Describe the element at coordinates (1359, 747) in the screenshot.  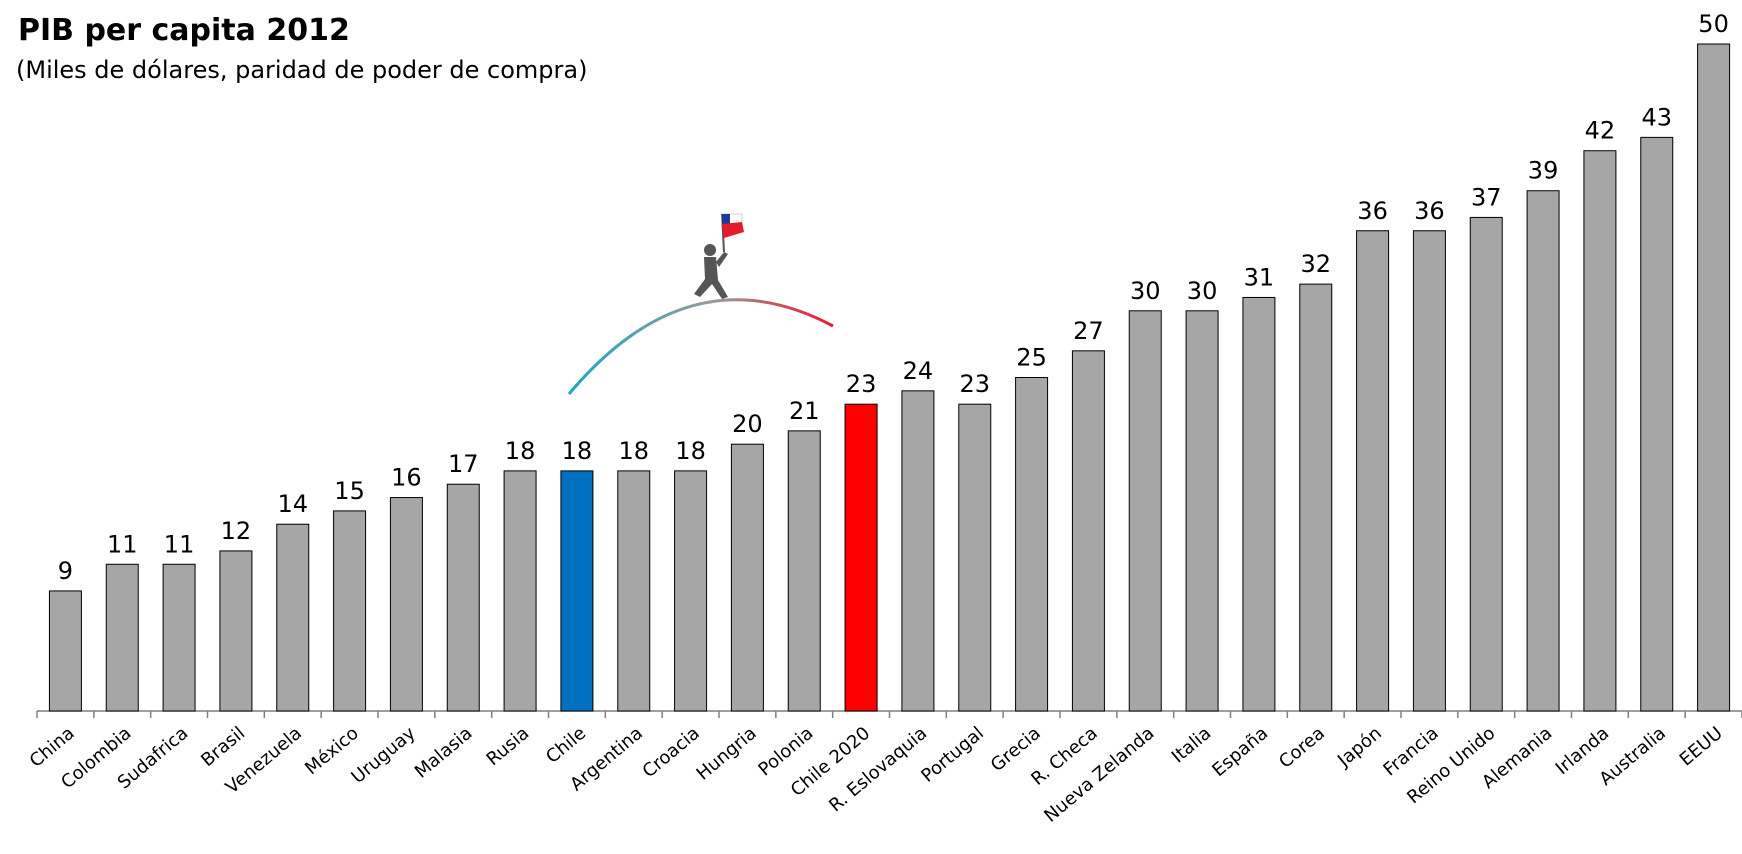
I see `x-tick-label: Japón` at that location.